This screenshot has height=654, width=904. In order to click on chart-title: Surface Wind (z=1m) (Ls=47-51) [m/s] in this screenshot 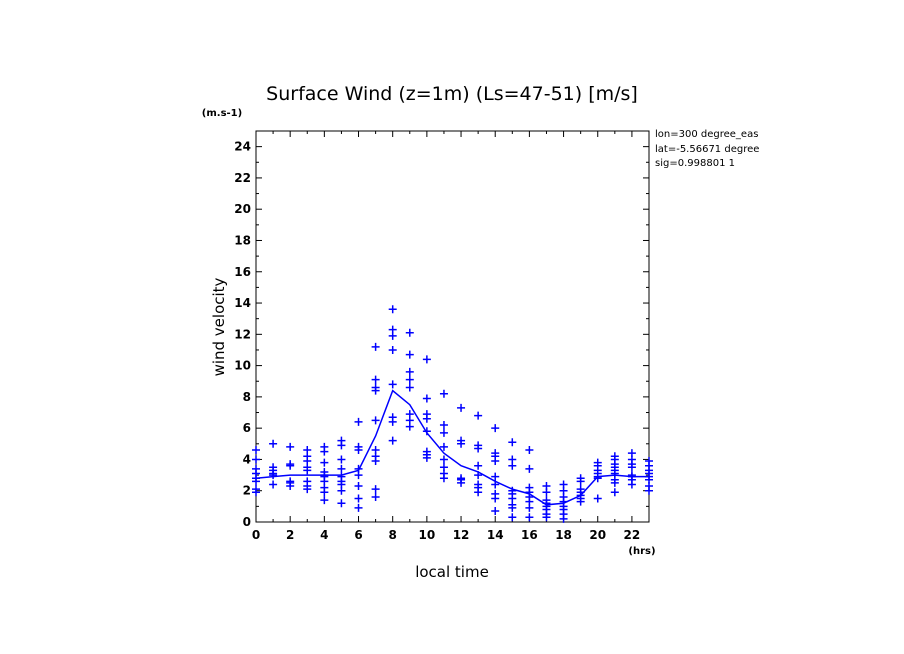, I will do `click(452, 94)`.